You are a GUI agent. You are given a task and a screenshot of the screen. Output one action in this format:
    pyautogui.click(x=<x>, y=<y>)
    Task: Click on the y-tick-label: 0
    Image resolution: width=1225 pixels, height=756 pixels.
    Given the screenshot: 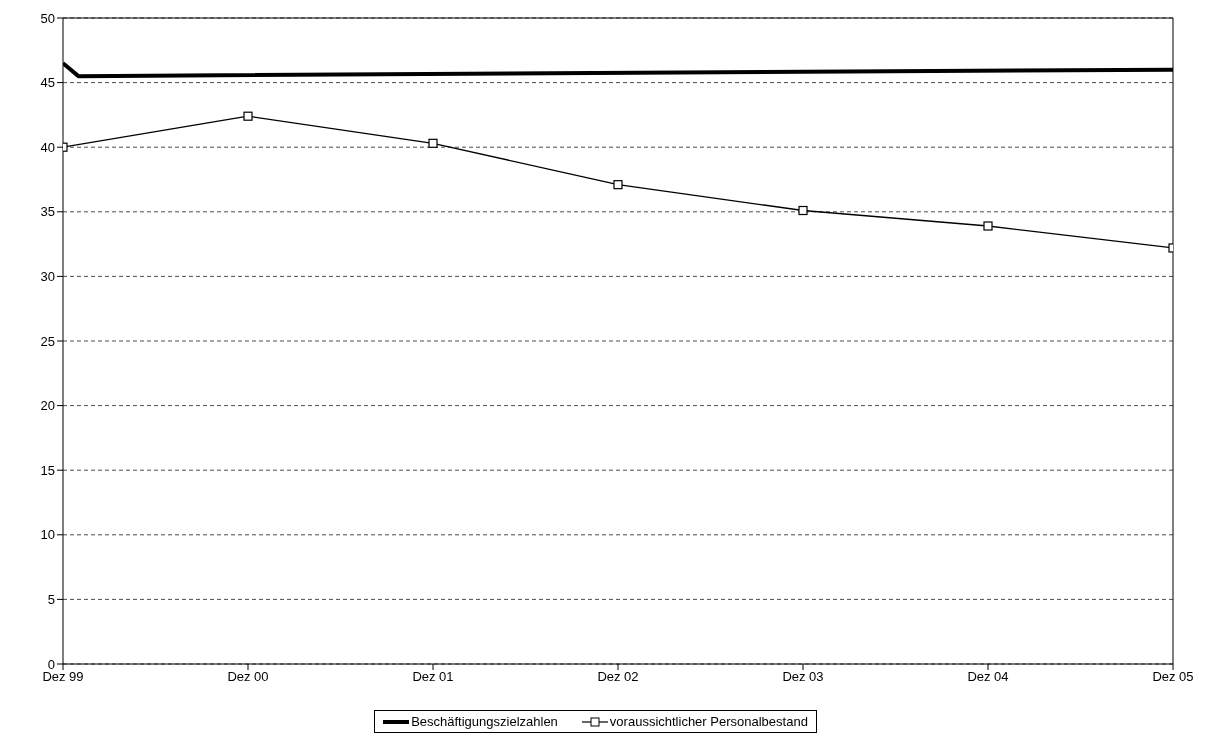 What is the action you would take?
    pyautogui.click(x=51, y=664)
    